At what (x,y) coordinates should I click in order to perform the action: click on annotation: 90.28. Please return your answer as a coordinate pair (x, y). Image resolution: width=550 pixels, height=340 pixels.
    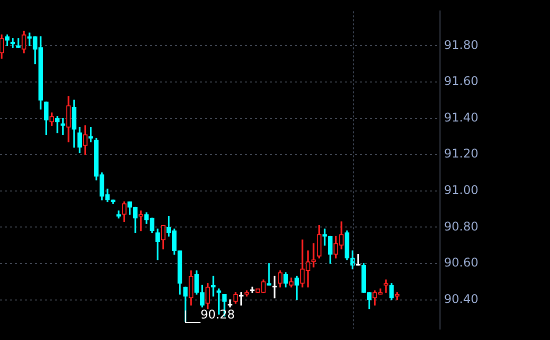
    Looking at the image, I should click on (217, 315).